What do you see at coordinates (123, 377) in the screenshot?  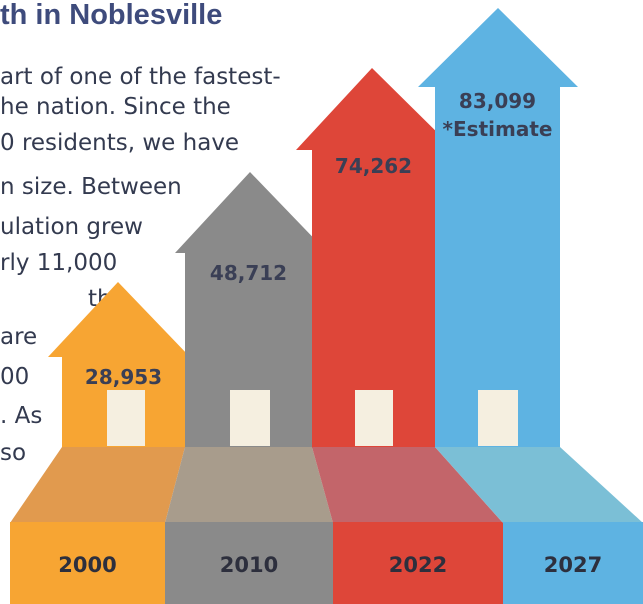 I see `value-label: 28,953` at bounding box center [123, 377].